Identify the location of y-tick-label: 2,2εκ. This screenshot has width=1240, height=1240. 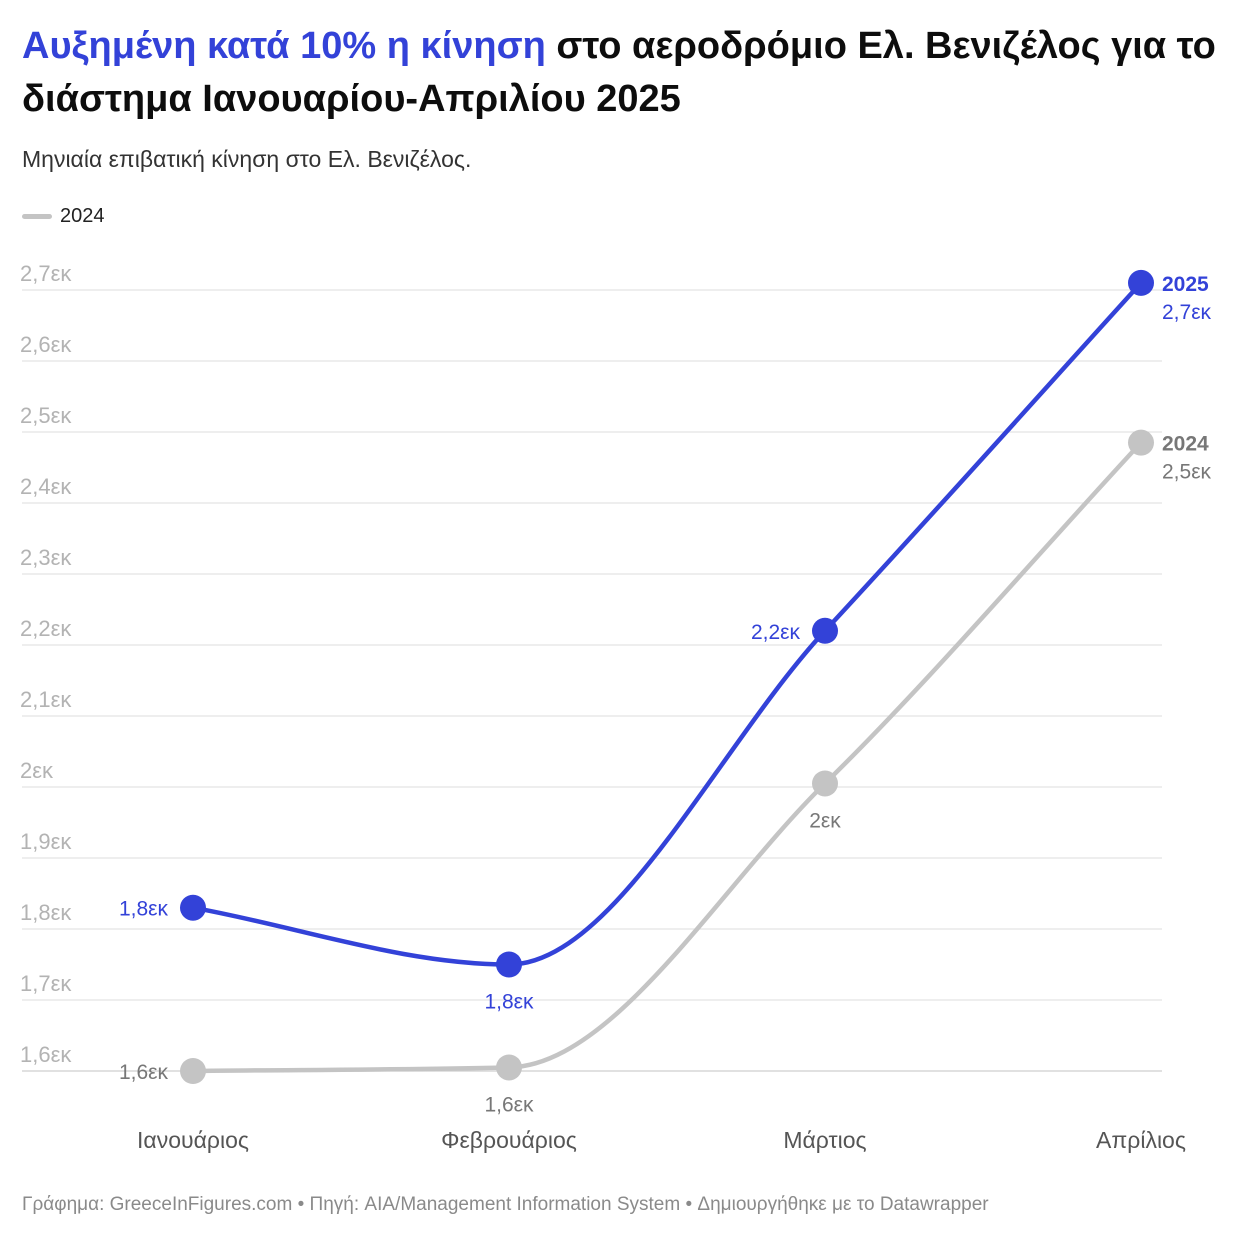
(46, 628).